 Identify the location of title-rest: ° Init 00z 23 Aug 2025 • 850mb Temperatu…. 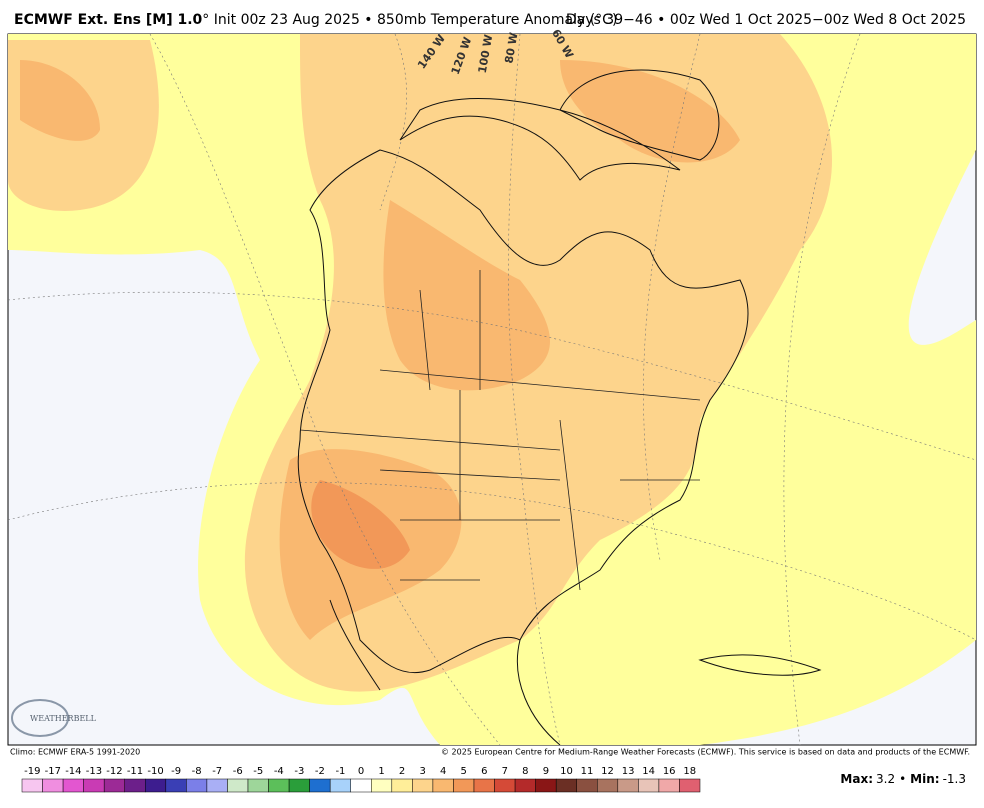
(409, 20).